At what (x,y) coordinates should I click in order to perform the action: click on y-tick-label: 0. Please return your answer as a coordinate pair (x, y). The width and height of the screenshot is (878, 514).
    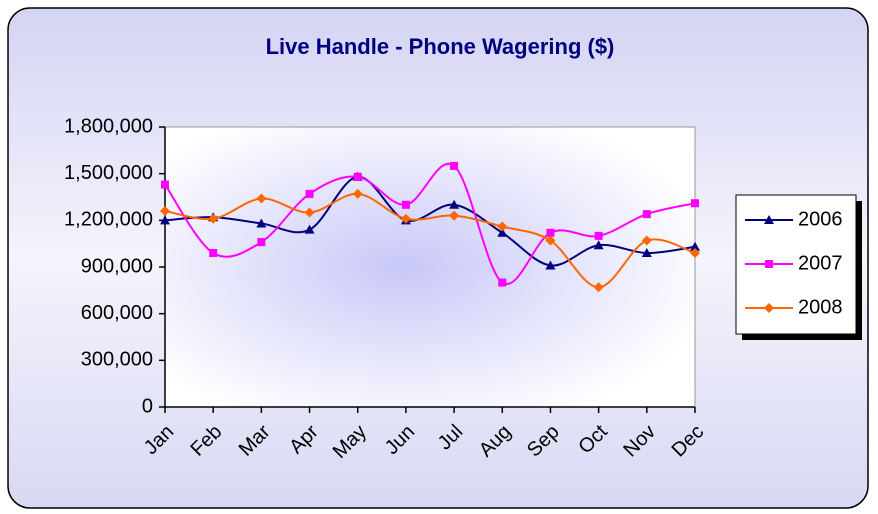
    Looking at the image, I should click on (147, 406).